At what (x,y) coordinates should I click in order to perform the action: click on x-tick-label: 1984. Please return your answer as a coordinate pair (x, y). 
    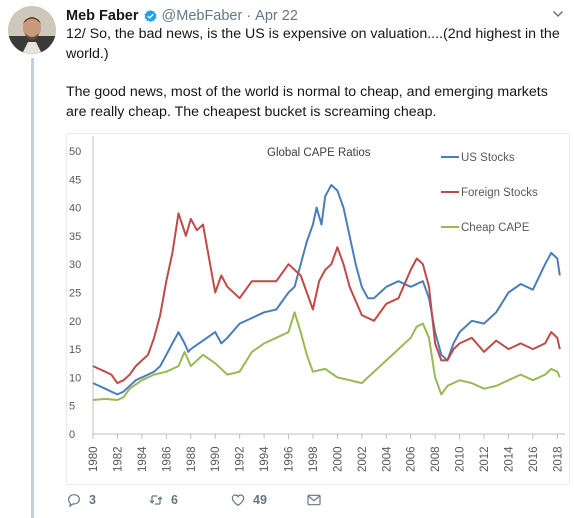
    Looking at the image, I should click on (143, 459).